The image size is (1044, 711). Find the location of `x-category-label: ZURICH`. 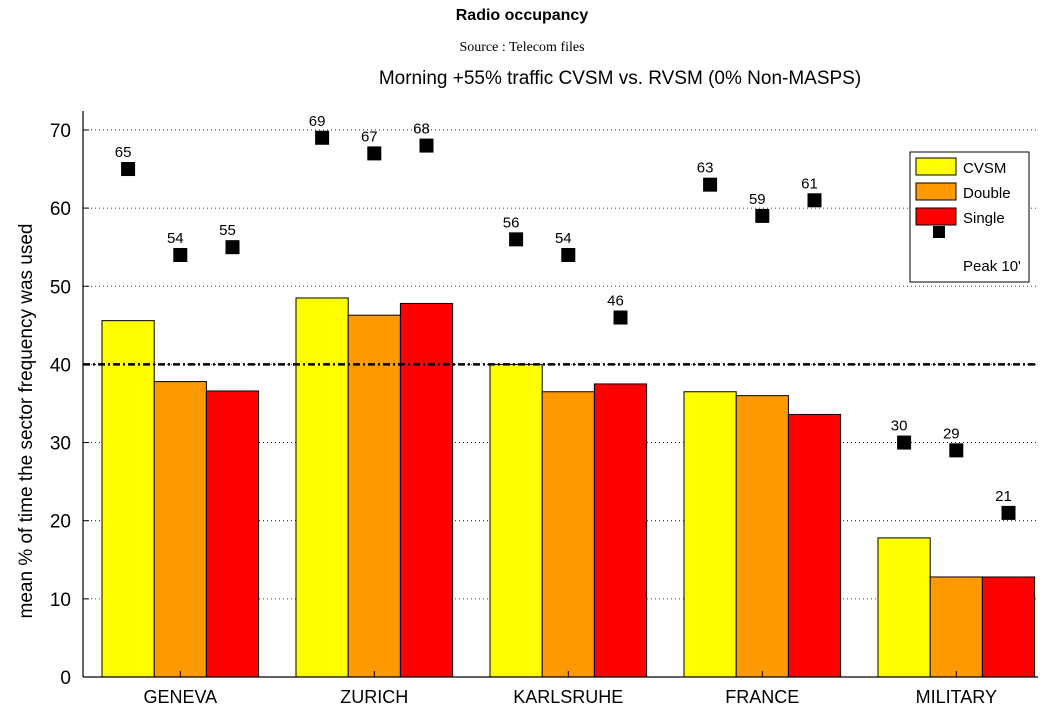

x-category-label: ZURICH is located at coordinates (374, 697).